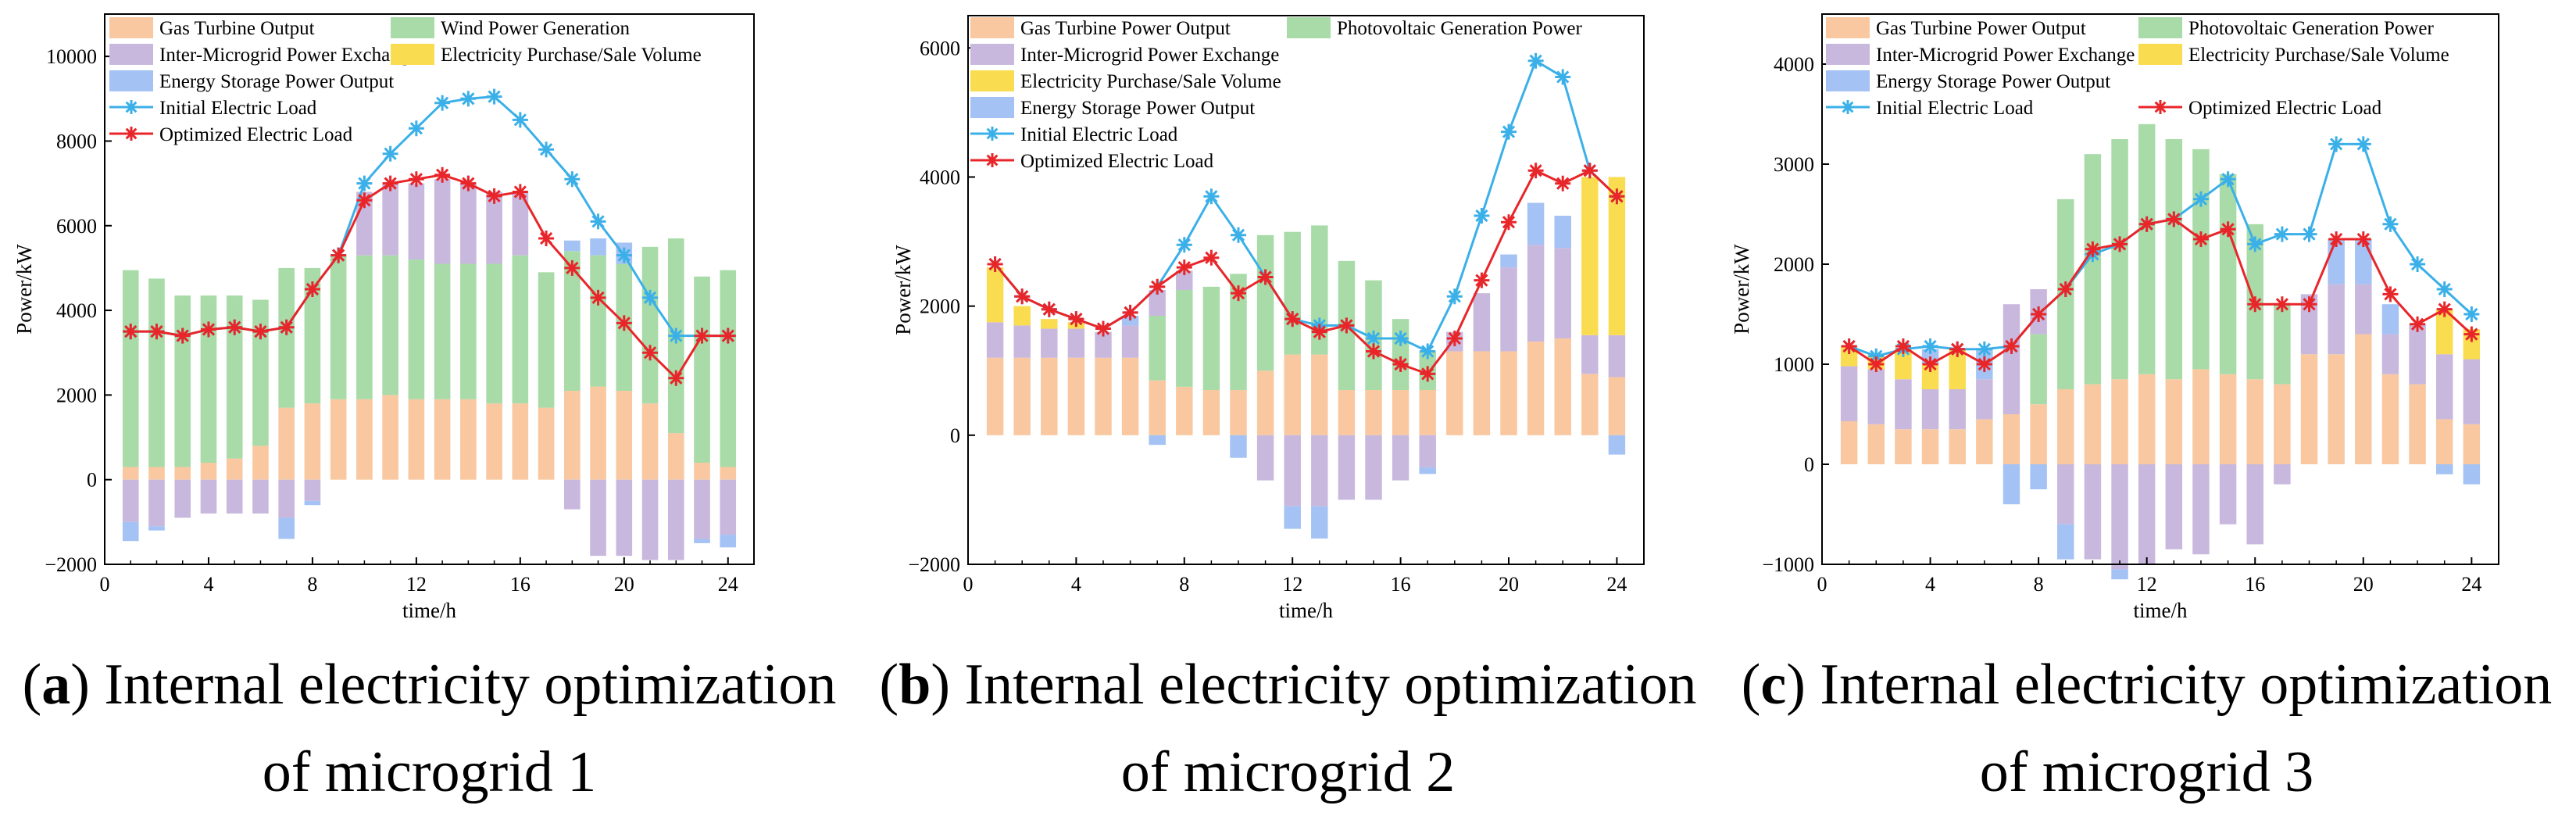  Describe the element at coordinates (231, 134) in the screenshot. I see `legend-item-optimized_line: Optimized Electric Load` at that location.